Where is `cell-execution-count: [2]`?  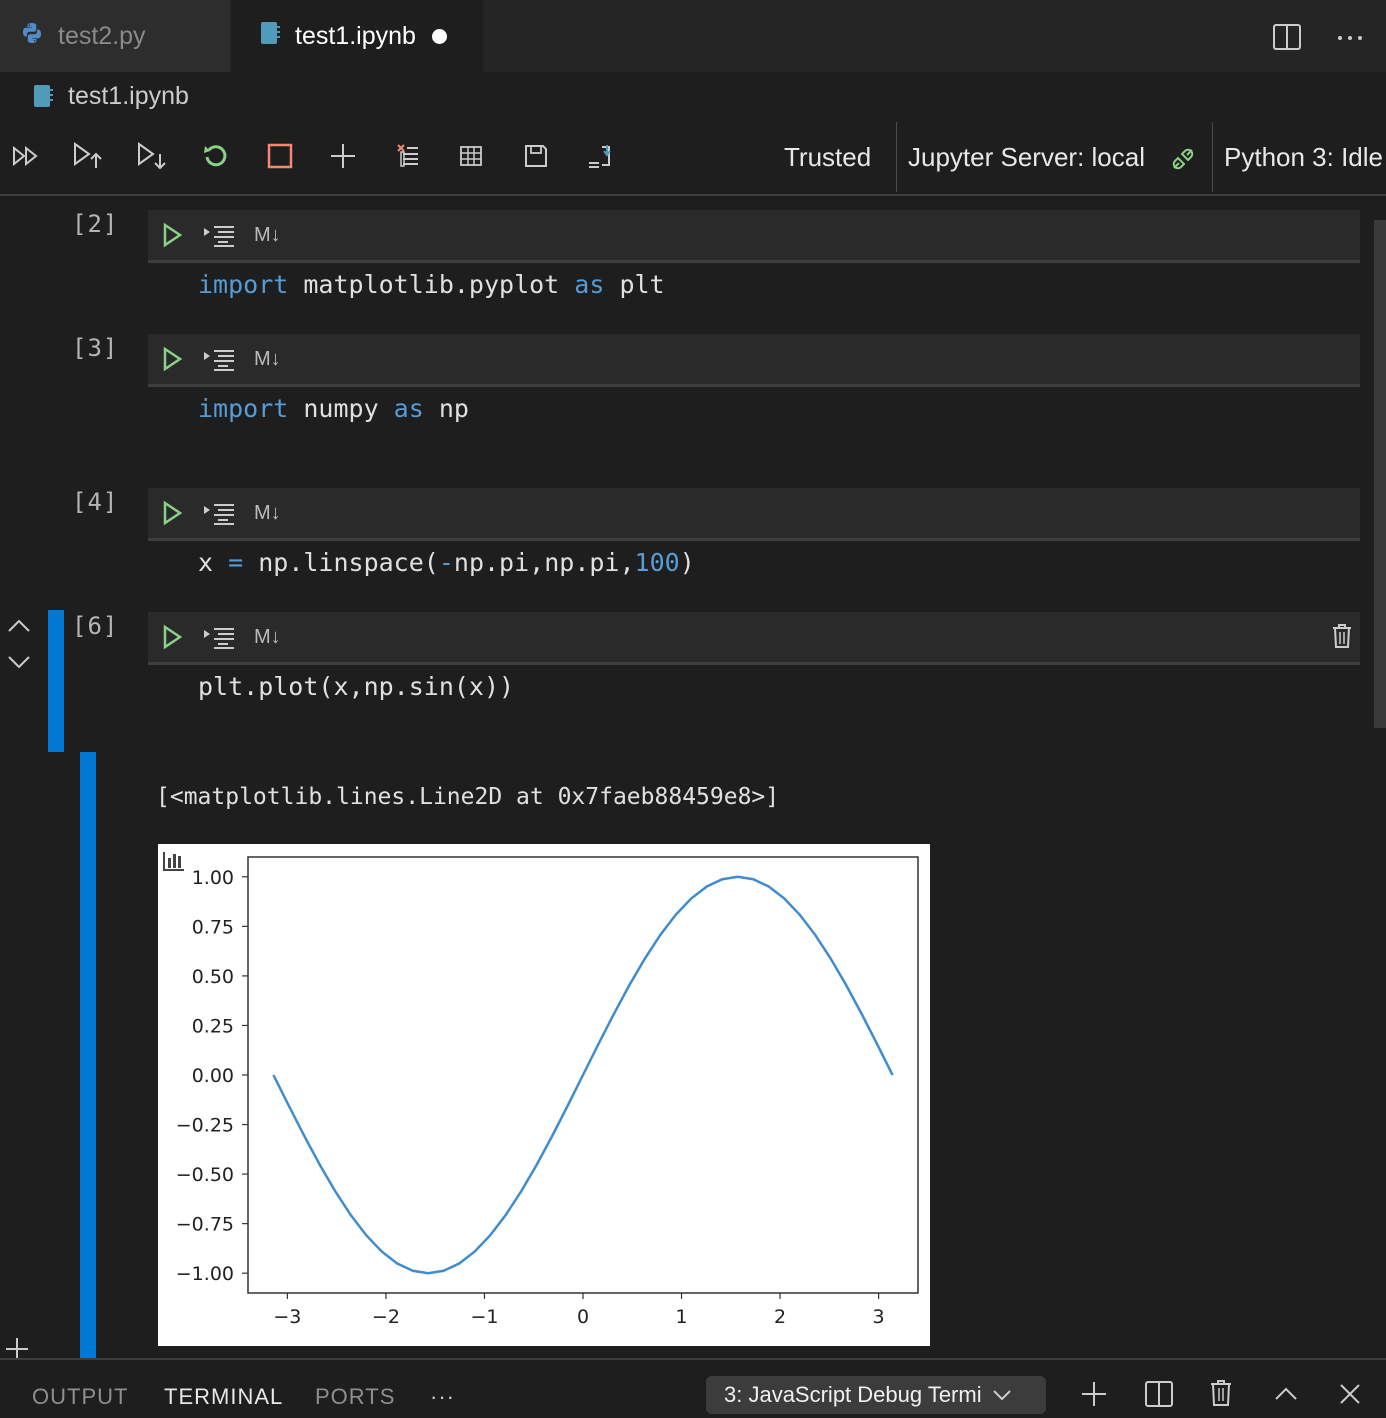 cell-execution-count: [2] is located at coordinates (95, 224).